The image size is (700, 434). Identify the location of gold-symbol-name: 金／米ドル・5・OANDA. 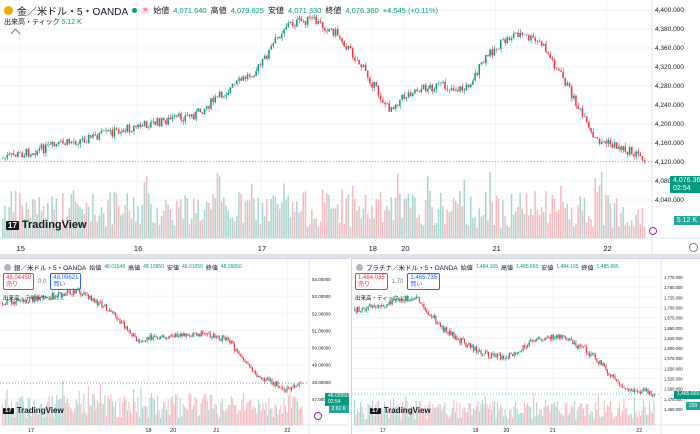
(73, 12).